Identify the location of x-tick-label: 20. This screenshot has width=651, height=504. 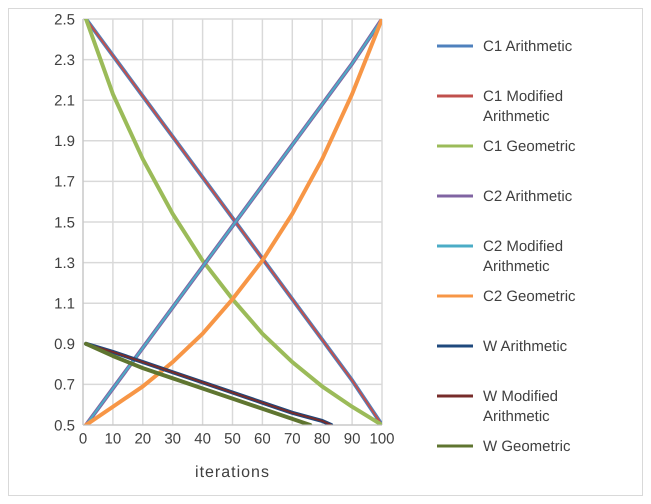
(143, 439).